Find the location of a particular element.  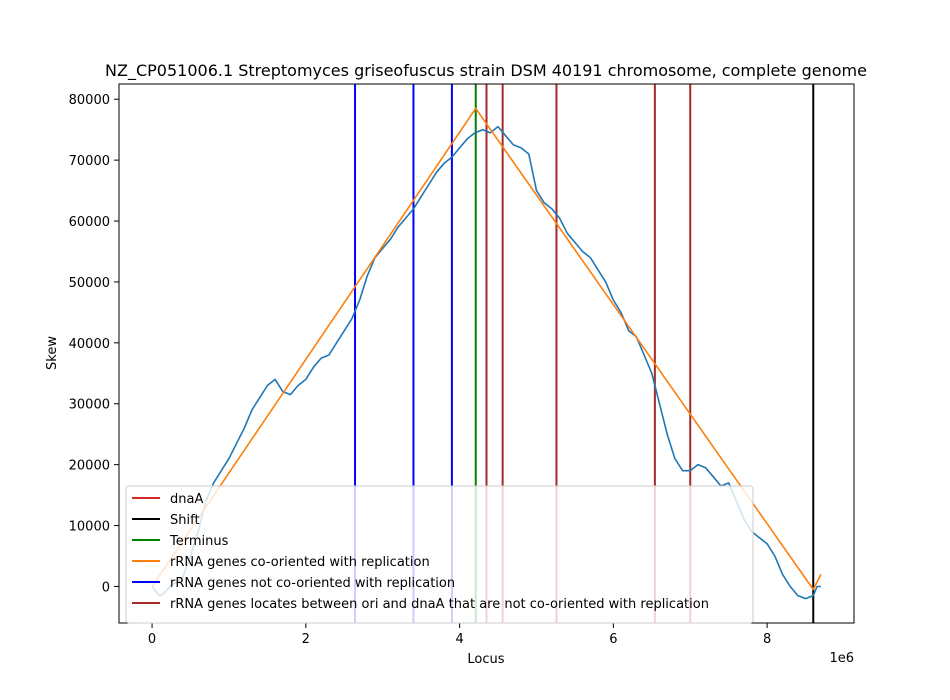

y-tick-label: 70000 is located at coordinates (89, 161).